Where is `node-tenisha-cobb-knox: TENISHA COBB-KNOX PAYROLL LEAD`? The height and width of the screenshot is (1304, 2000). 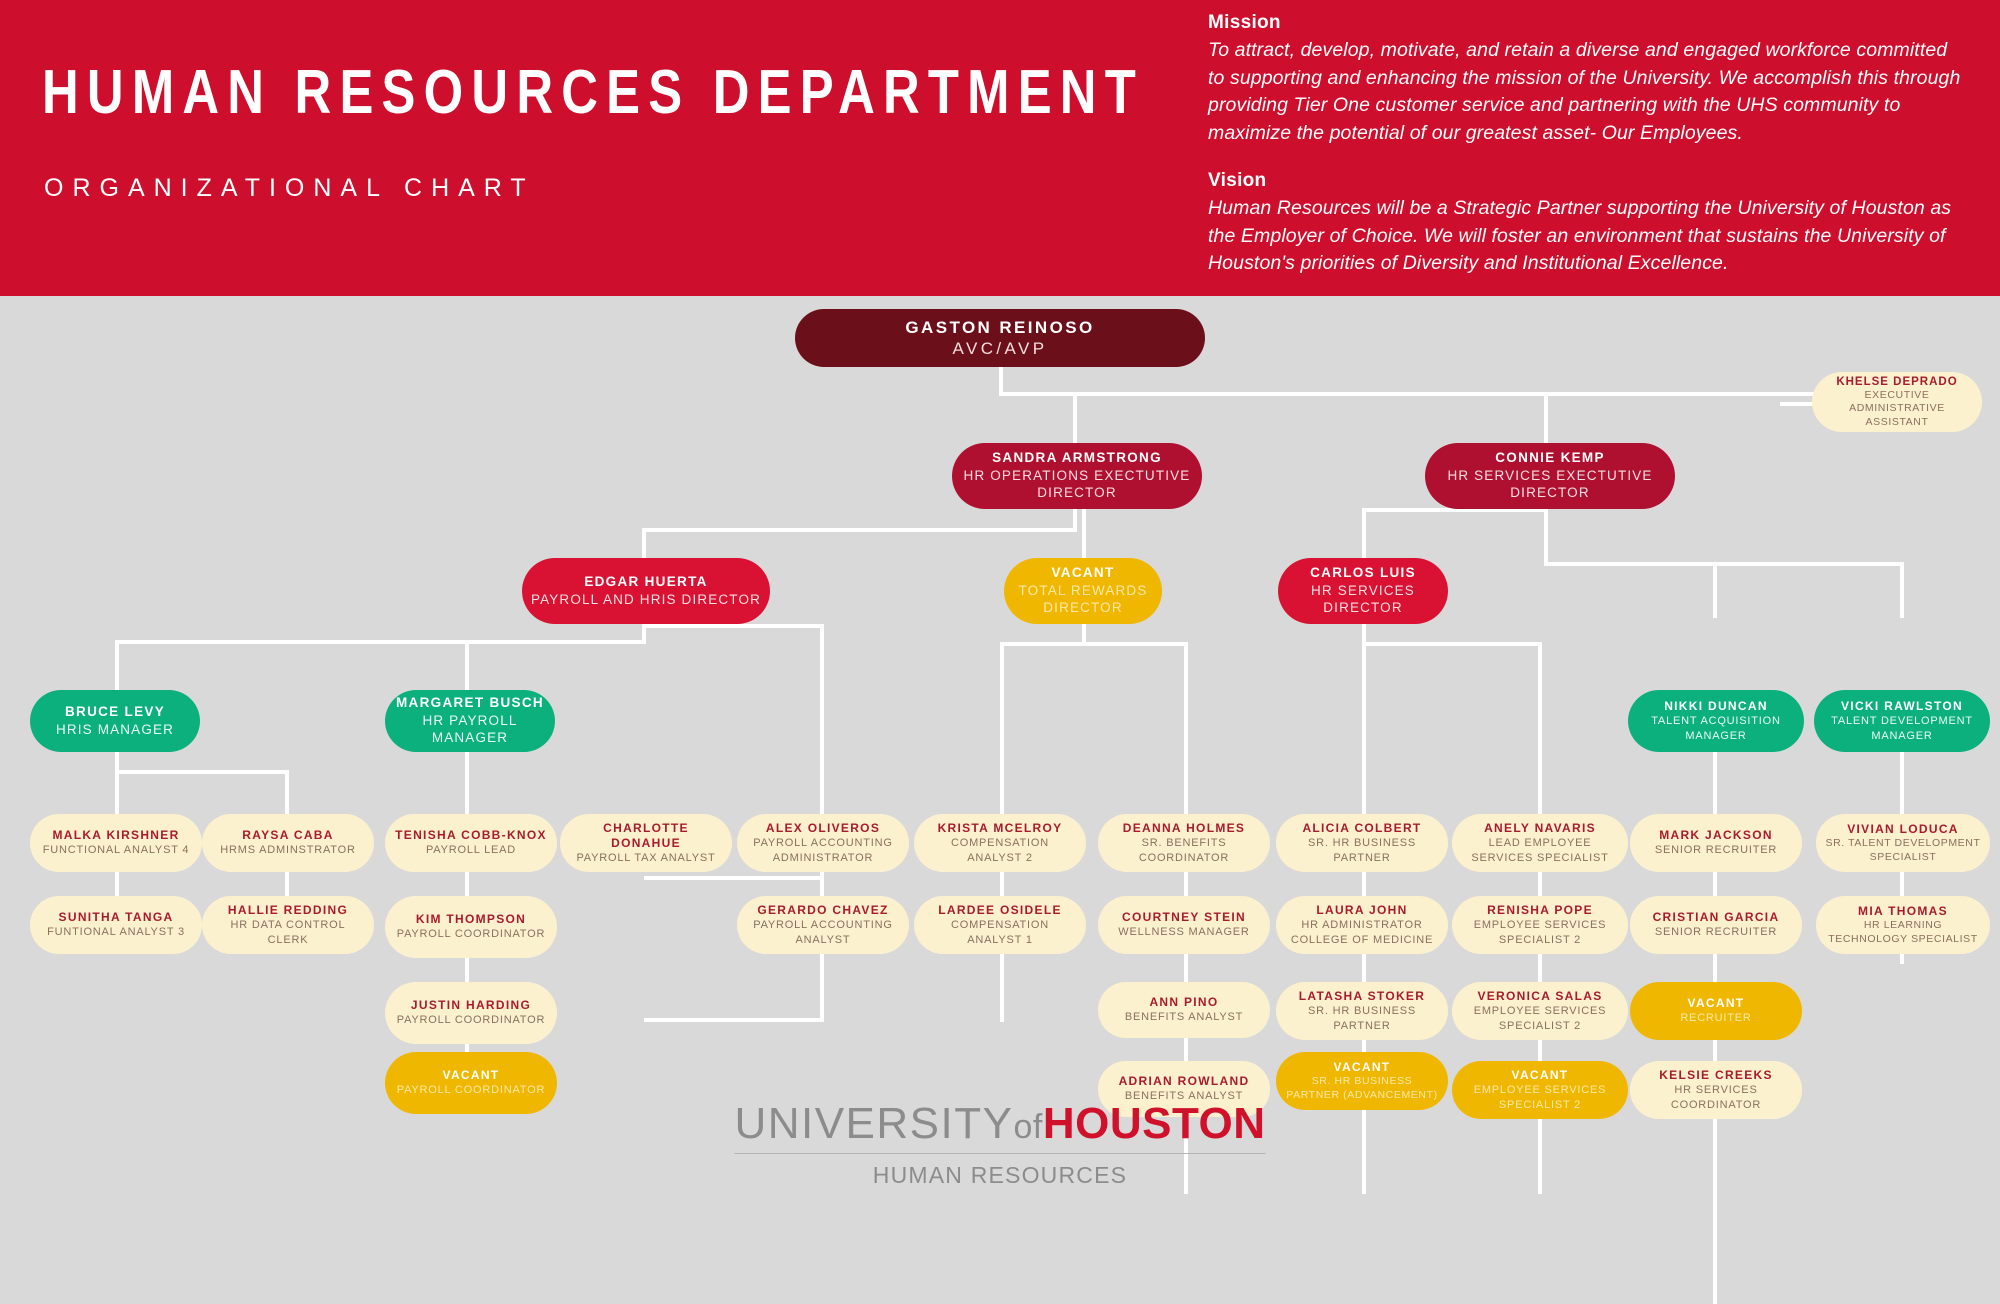 node-tenisha-cobb-knox: TENISHA COBB-KNOX PAYROLL LEAD is located at coordinates (471, 843).